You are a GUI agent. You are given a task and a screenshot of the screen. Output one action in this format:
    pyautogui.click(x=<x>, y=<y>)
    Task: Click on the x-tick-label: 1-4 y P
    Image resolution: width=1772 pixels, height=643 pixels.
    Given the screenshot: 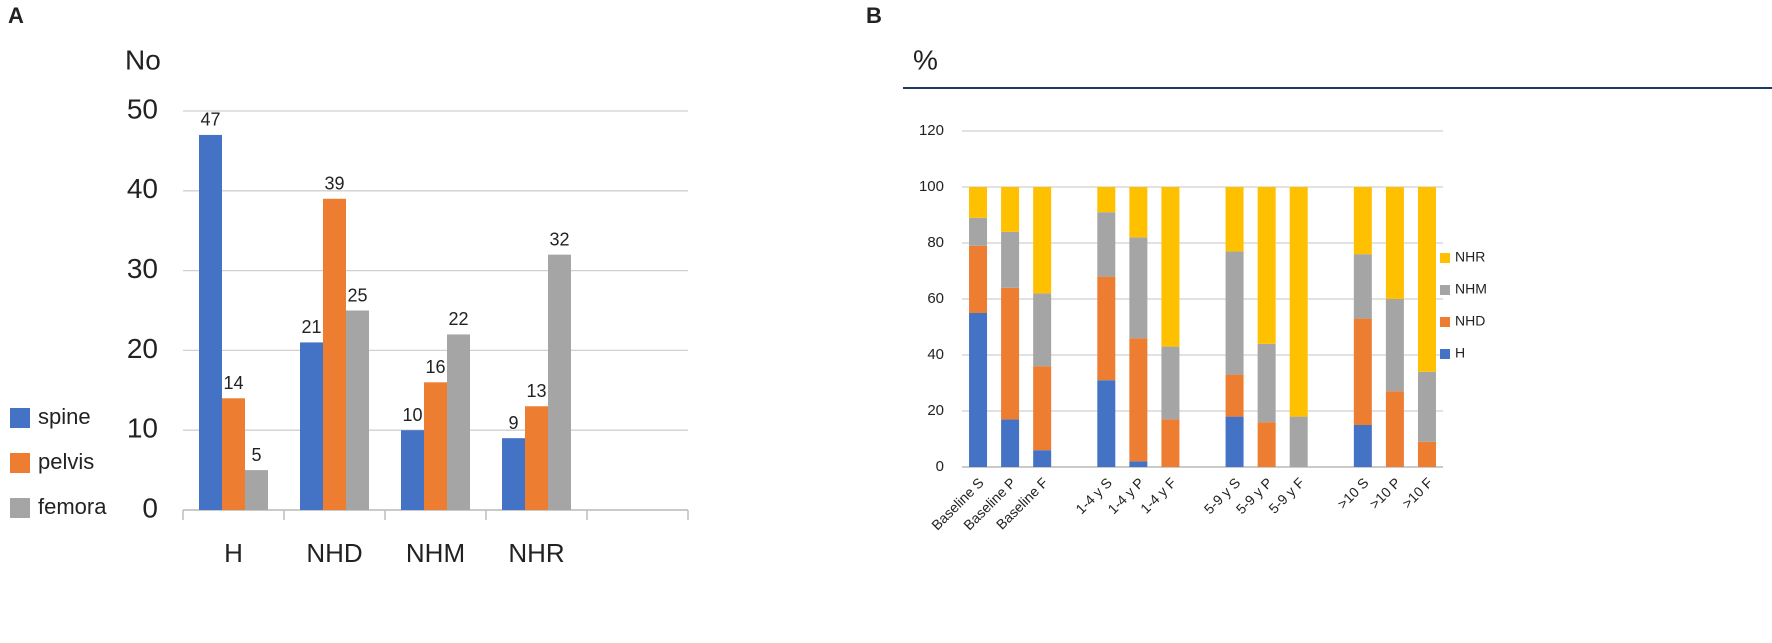 What is the action you would take?
    pyautogui.click(x=1125, y=495)
    